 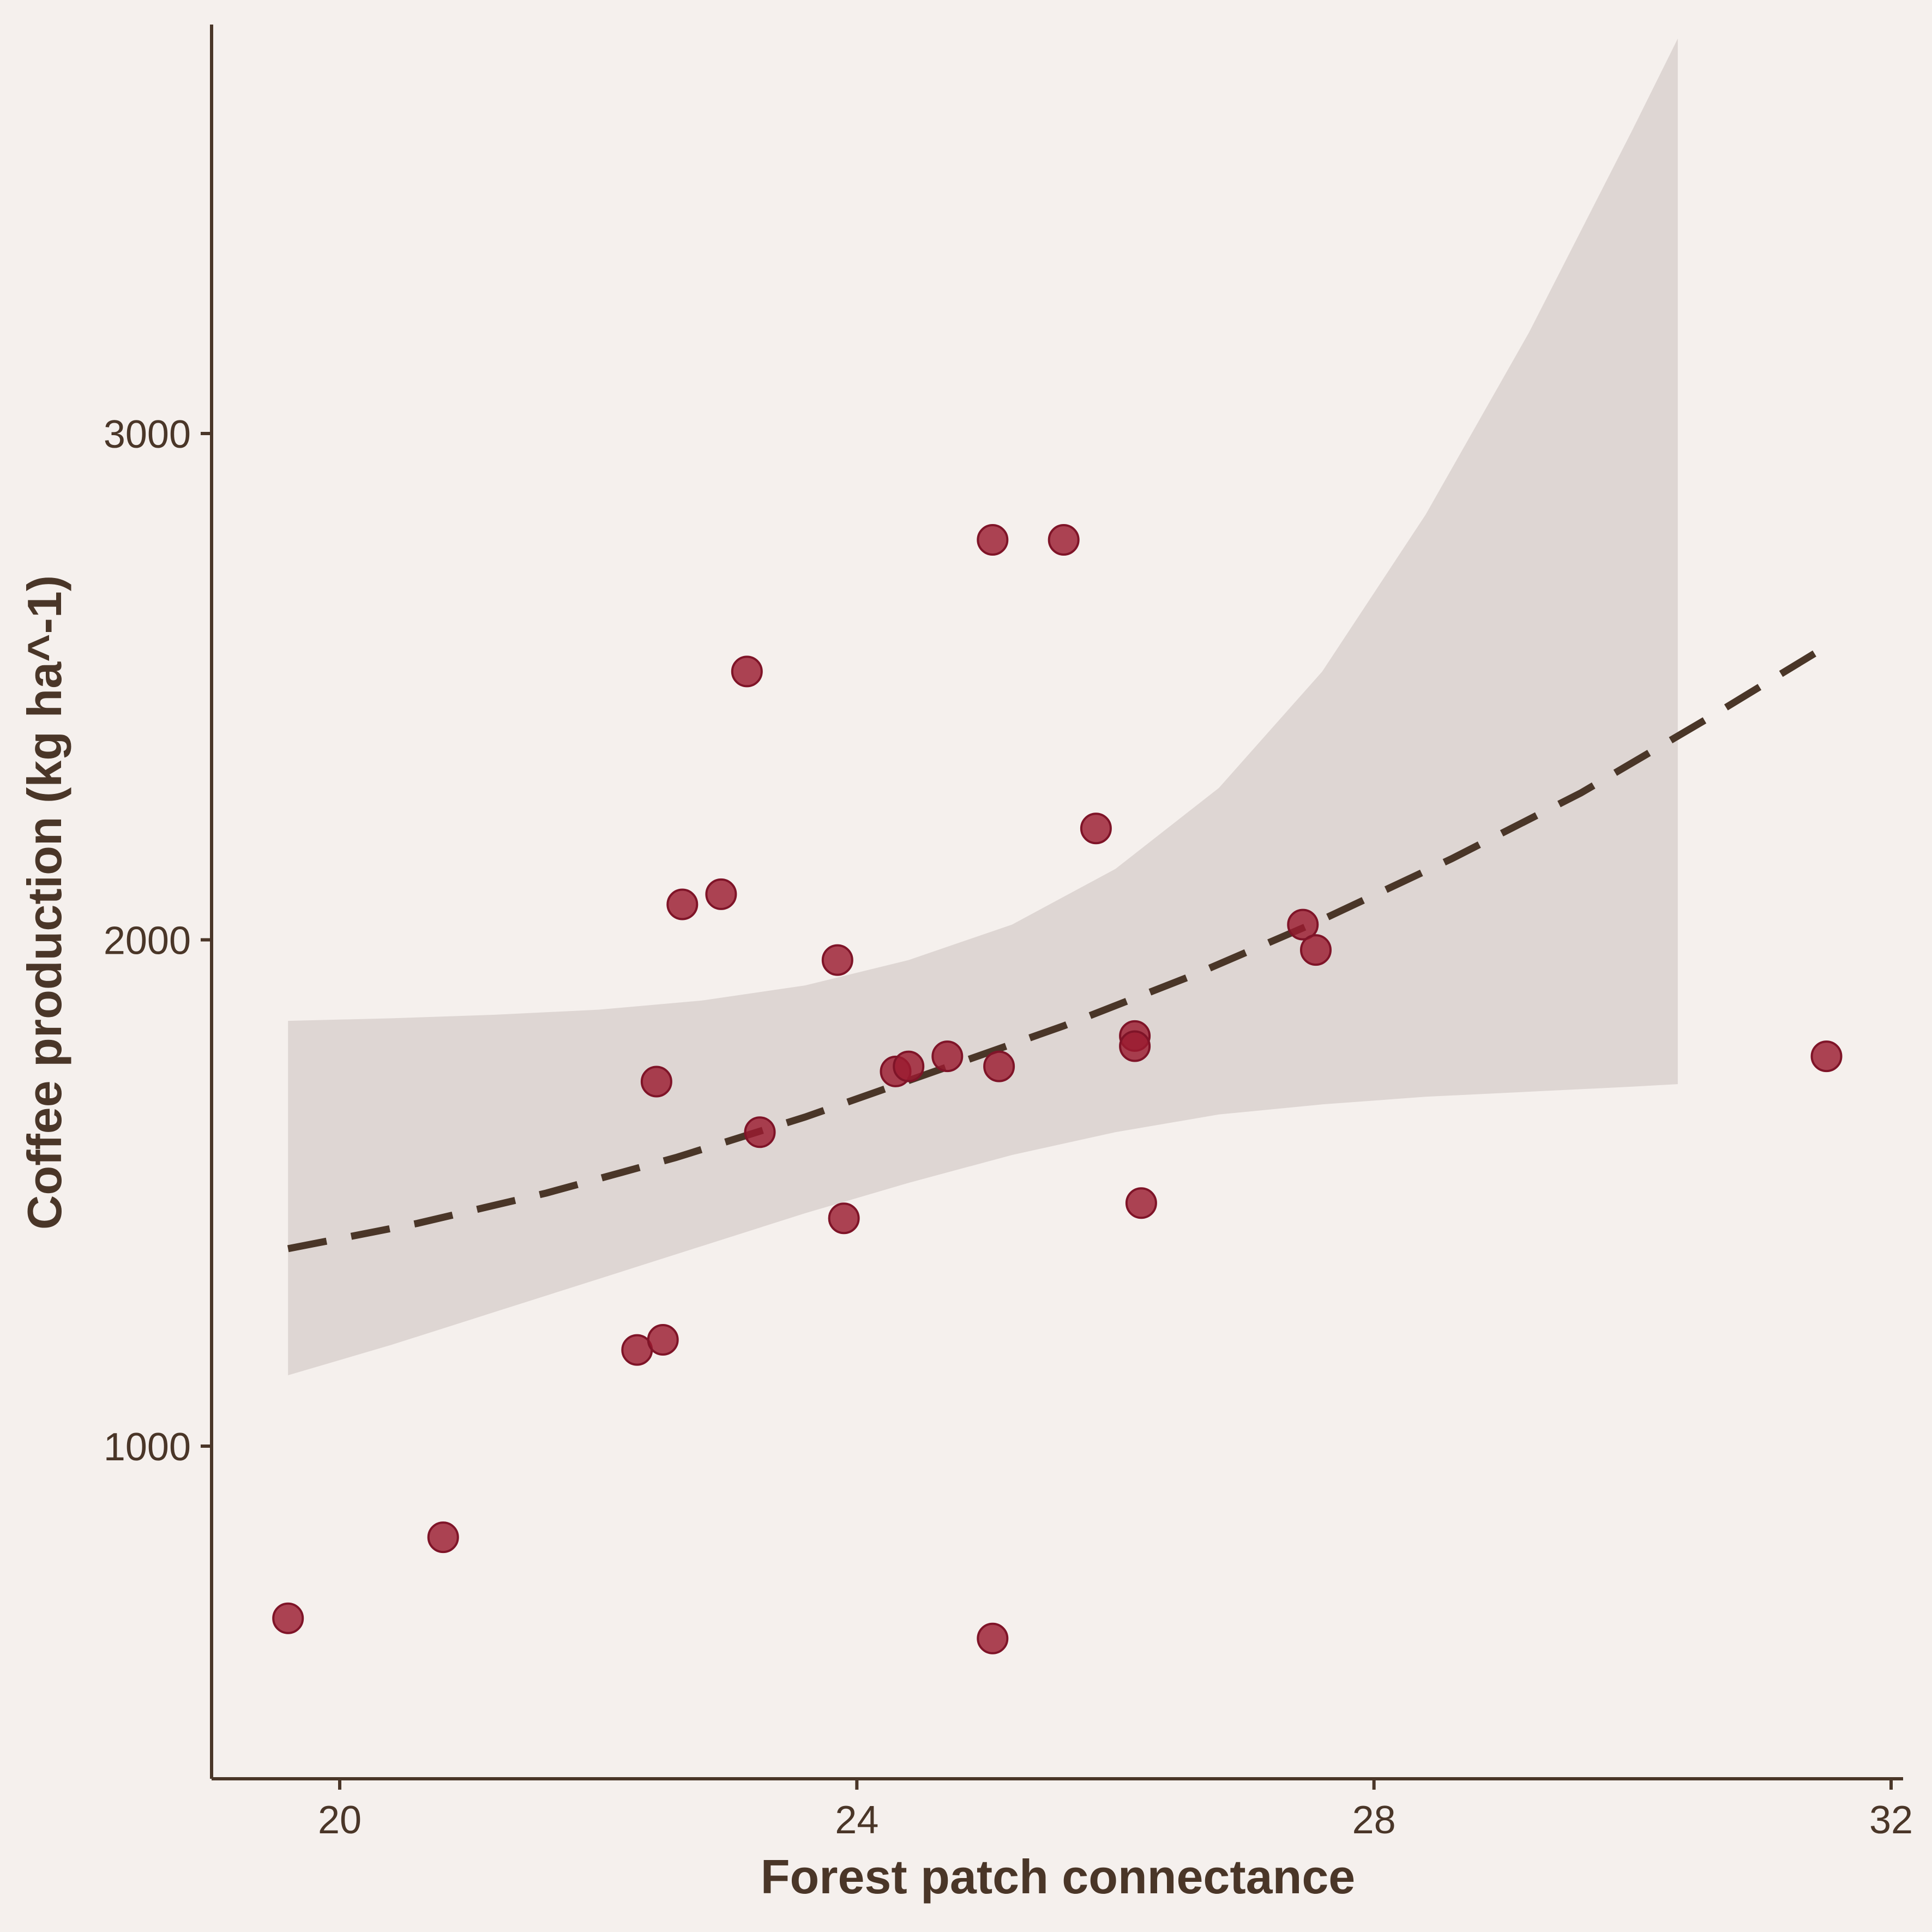 What do you see at coordinates (1374, 1820) in the screenshot?
I see `x-tick-label: 28` at bounding box center [1374, 1820].